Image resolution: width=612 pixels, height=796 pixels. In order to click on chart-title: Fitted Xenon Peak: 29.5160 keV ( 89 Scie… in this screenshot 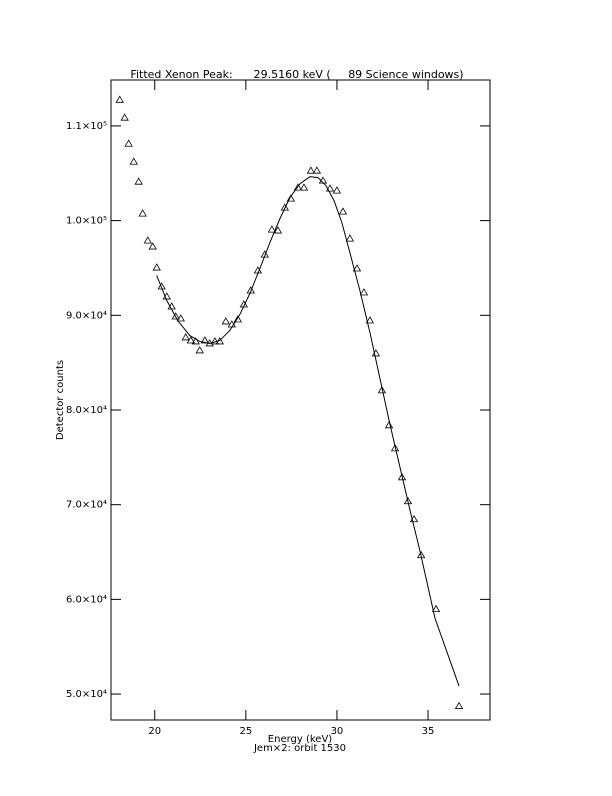, I will do `click(296, 74)`.